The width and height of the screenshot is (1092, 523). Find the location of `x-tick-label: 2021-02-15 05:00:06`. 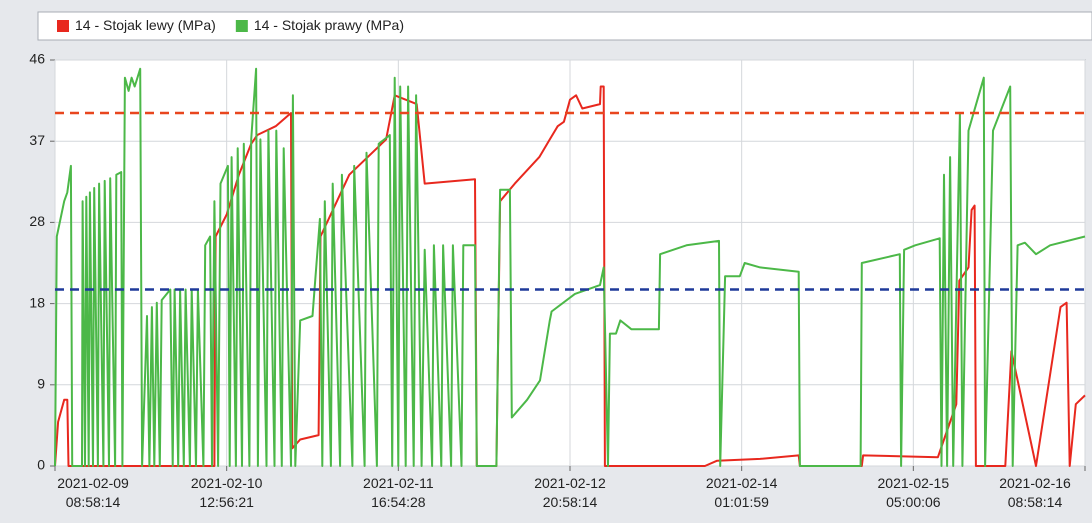

x-tick-label: 2021-02-15 05:00:06 is located at coordinates (913, 492).